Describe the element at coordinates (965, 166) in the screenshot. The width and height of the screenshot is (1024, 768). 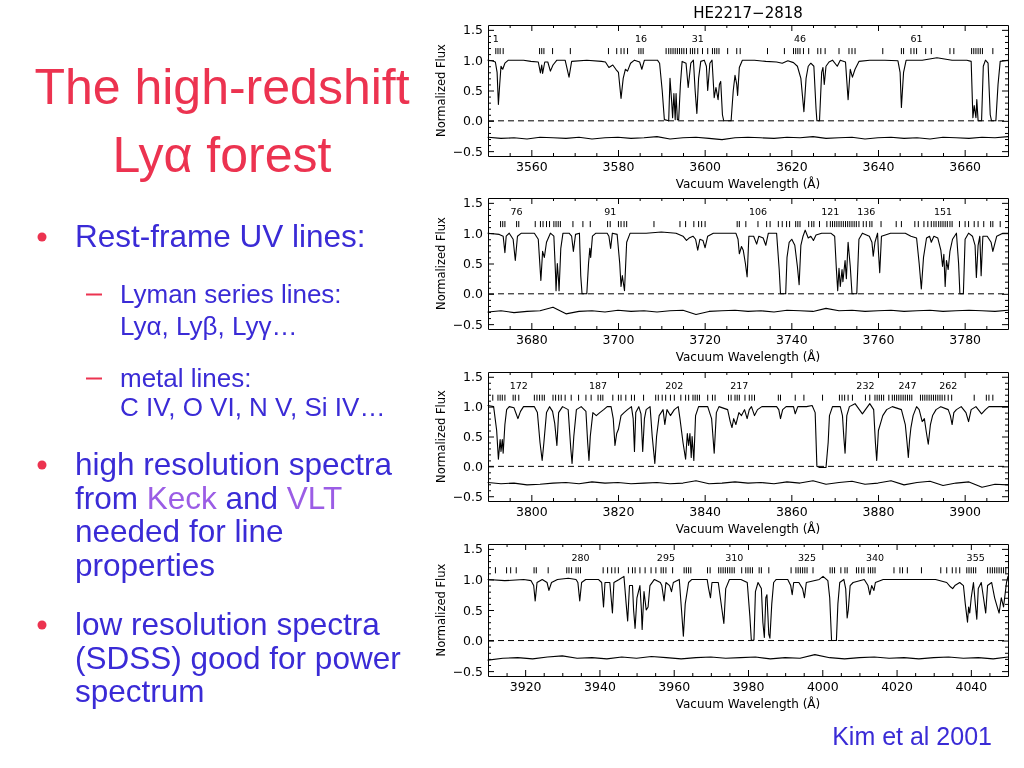
I see `x-tick-label: 3660` at that location.